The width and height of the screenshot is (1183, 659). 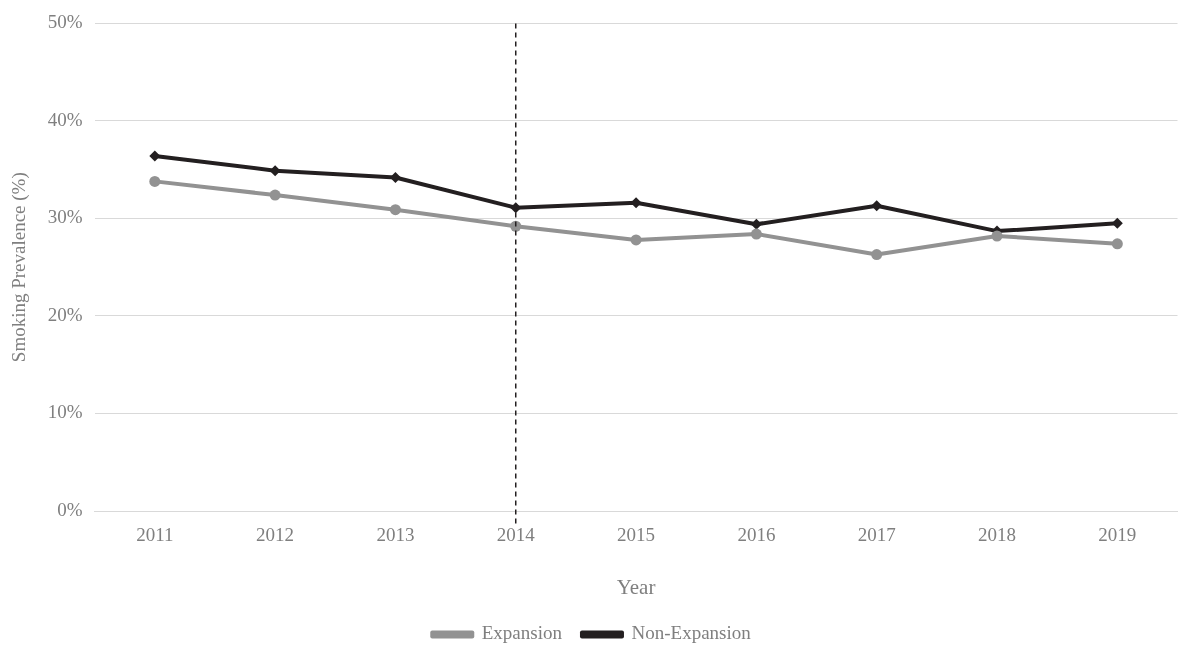 I want to click on y-tick-label: 10%, so click(x=65, y=412).